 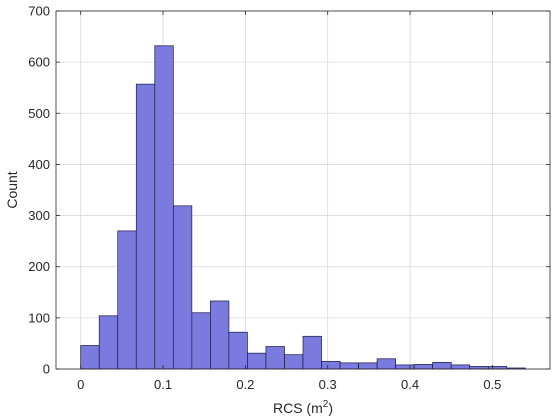 What do you see at coordinates (39, 266) in the screenshot?
I see `y-tick-label: 200` at bounding box center [39, 266].